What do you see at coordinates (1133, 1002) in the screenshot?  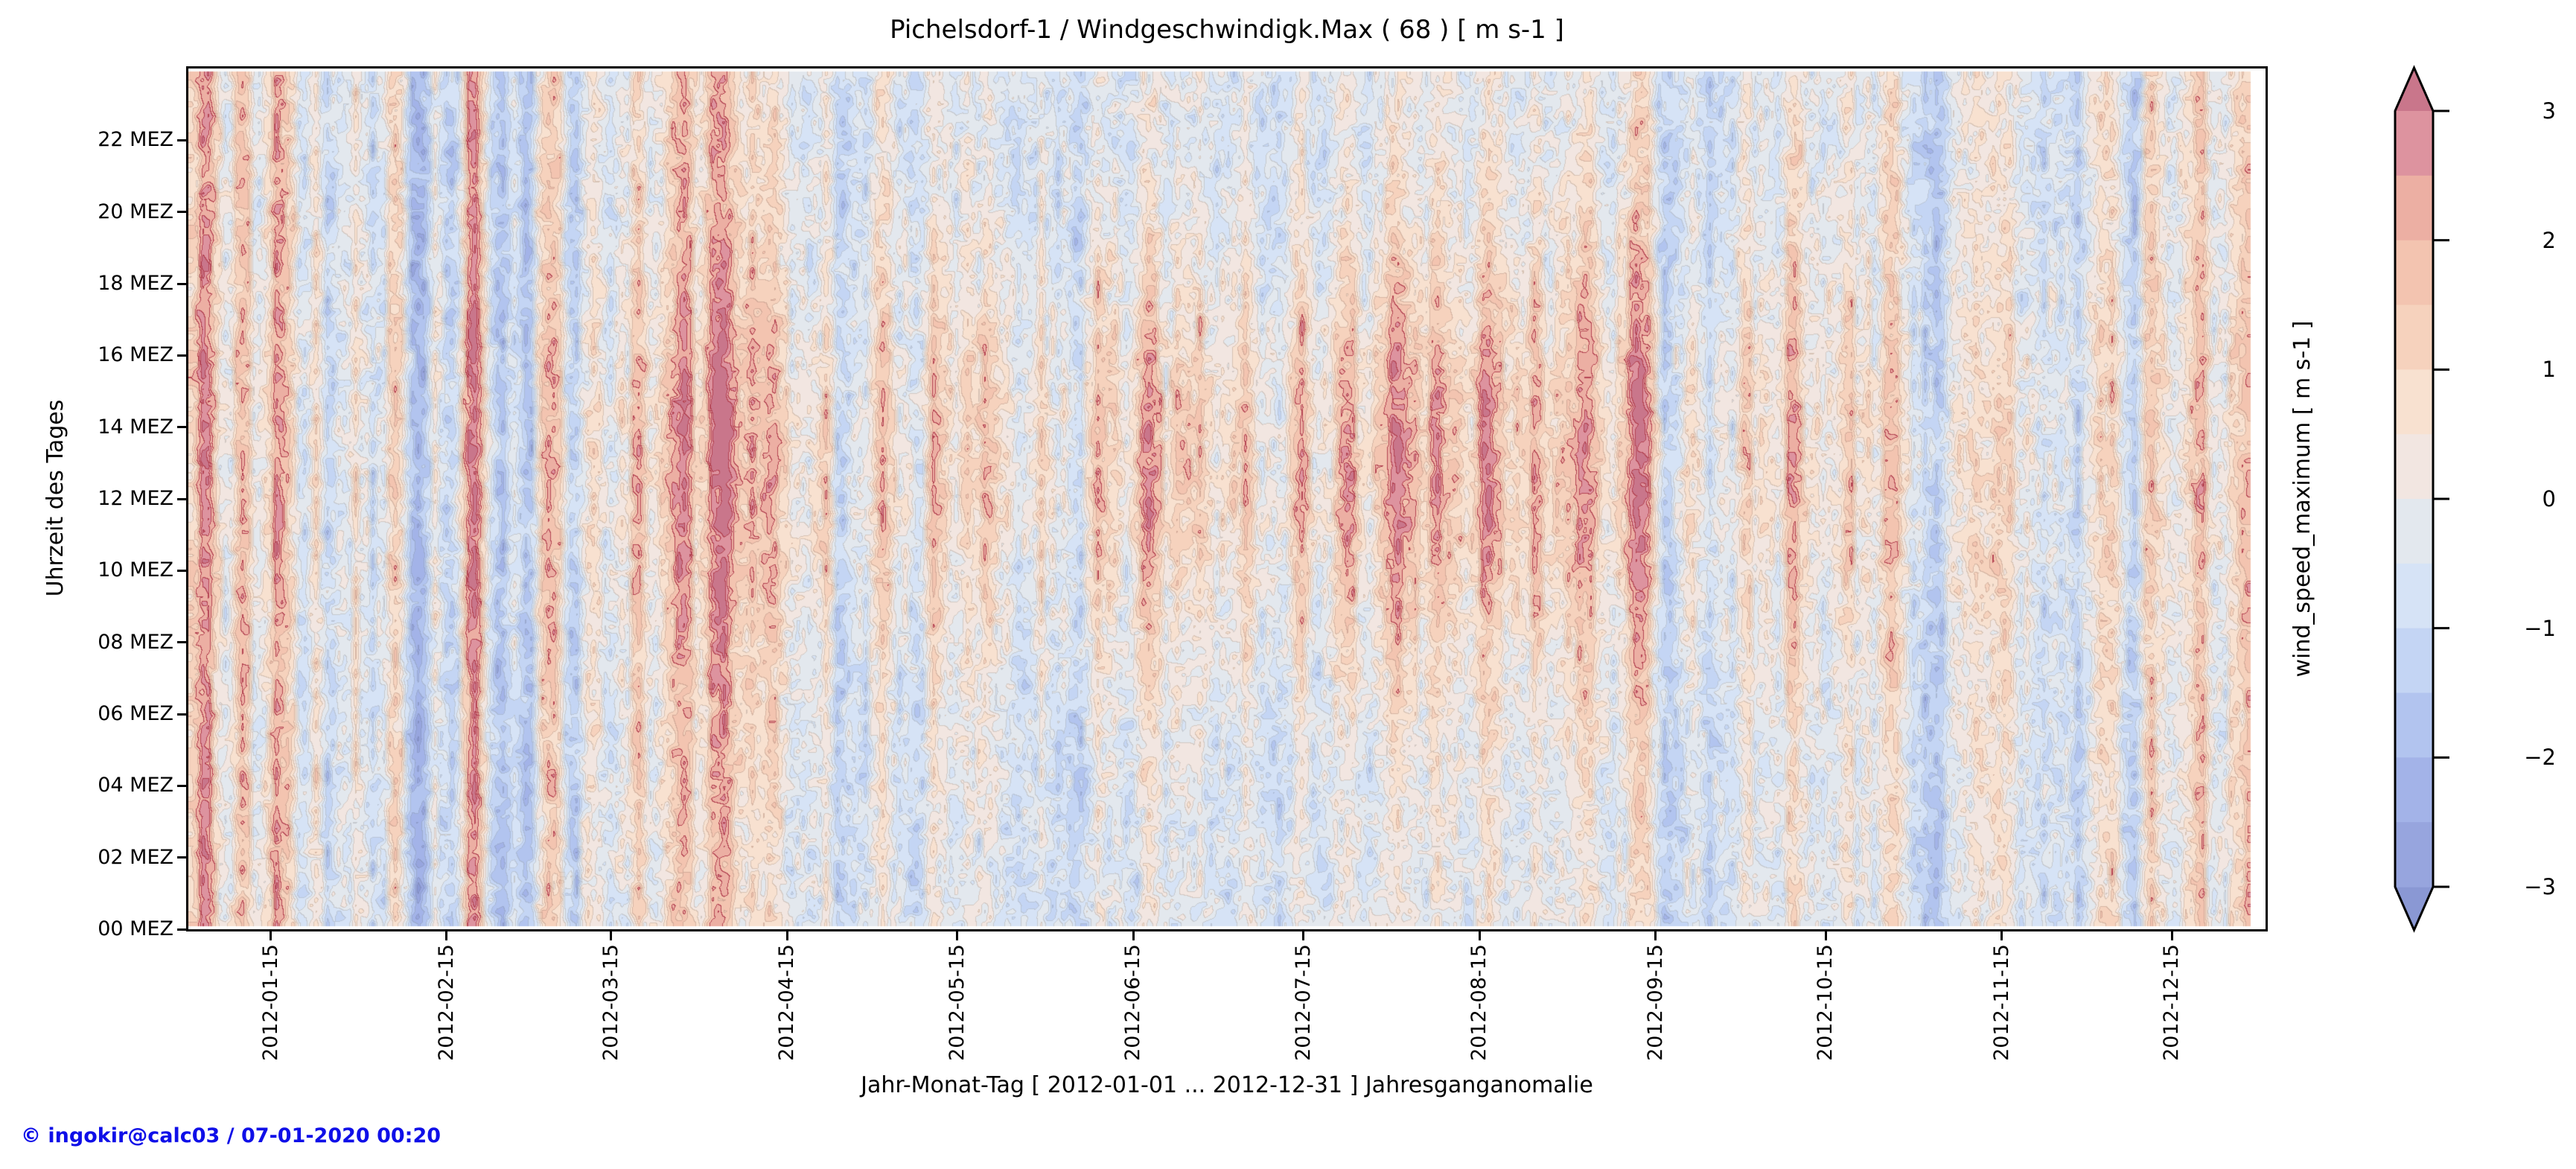 I see `x-tick-label: 2012-06-15` at bounding box center [1133, 1002].